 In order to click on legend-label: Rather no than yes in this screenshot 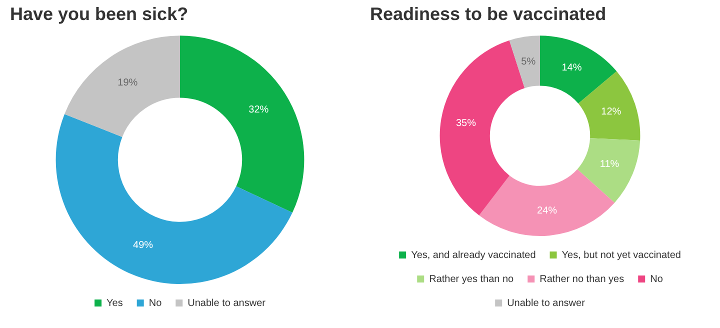, I will do `click(582, 279)`.